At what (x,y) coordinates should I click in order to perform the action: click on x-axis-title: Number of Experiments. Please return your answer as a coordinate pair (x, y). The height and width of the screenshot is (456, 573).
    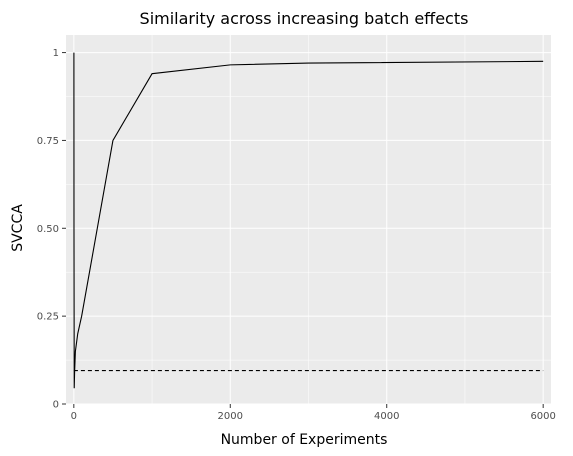
    Looking at the image, I should click on (304, 440).